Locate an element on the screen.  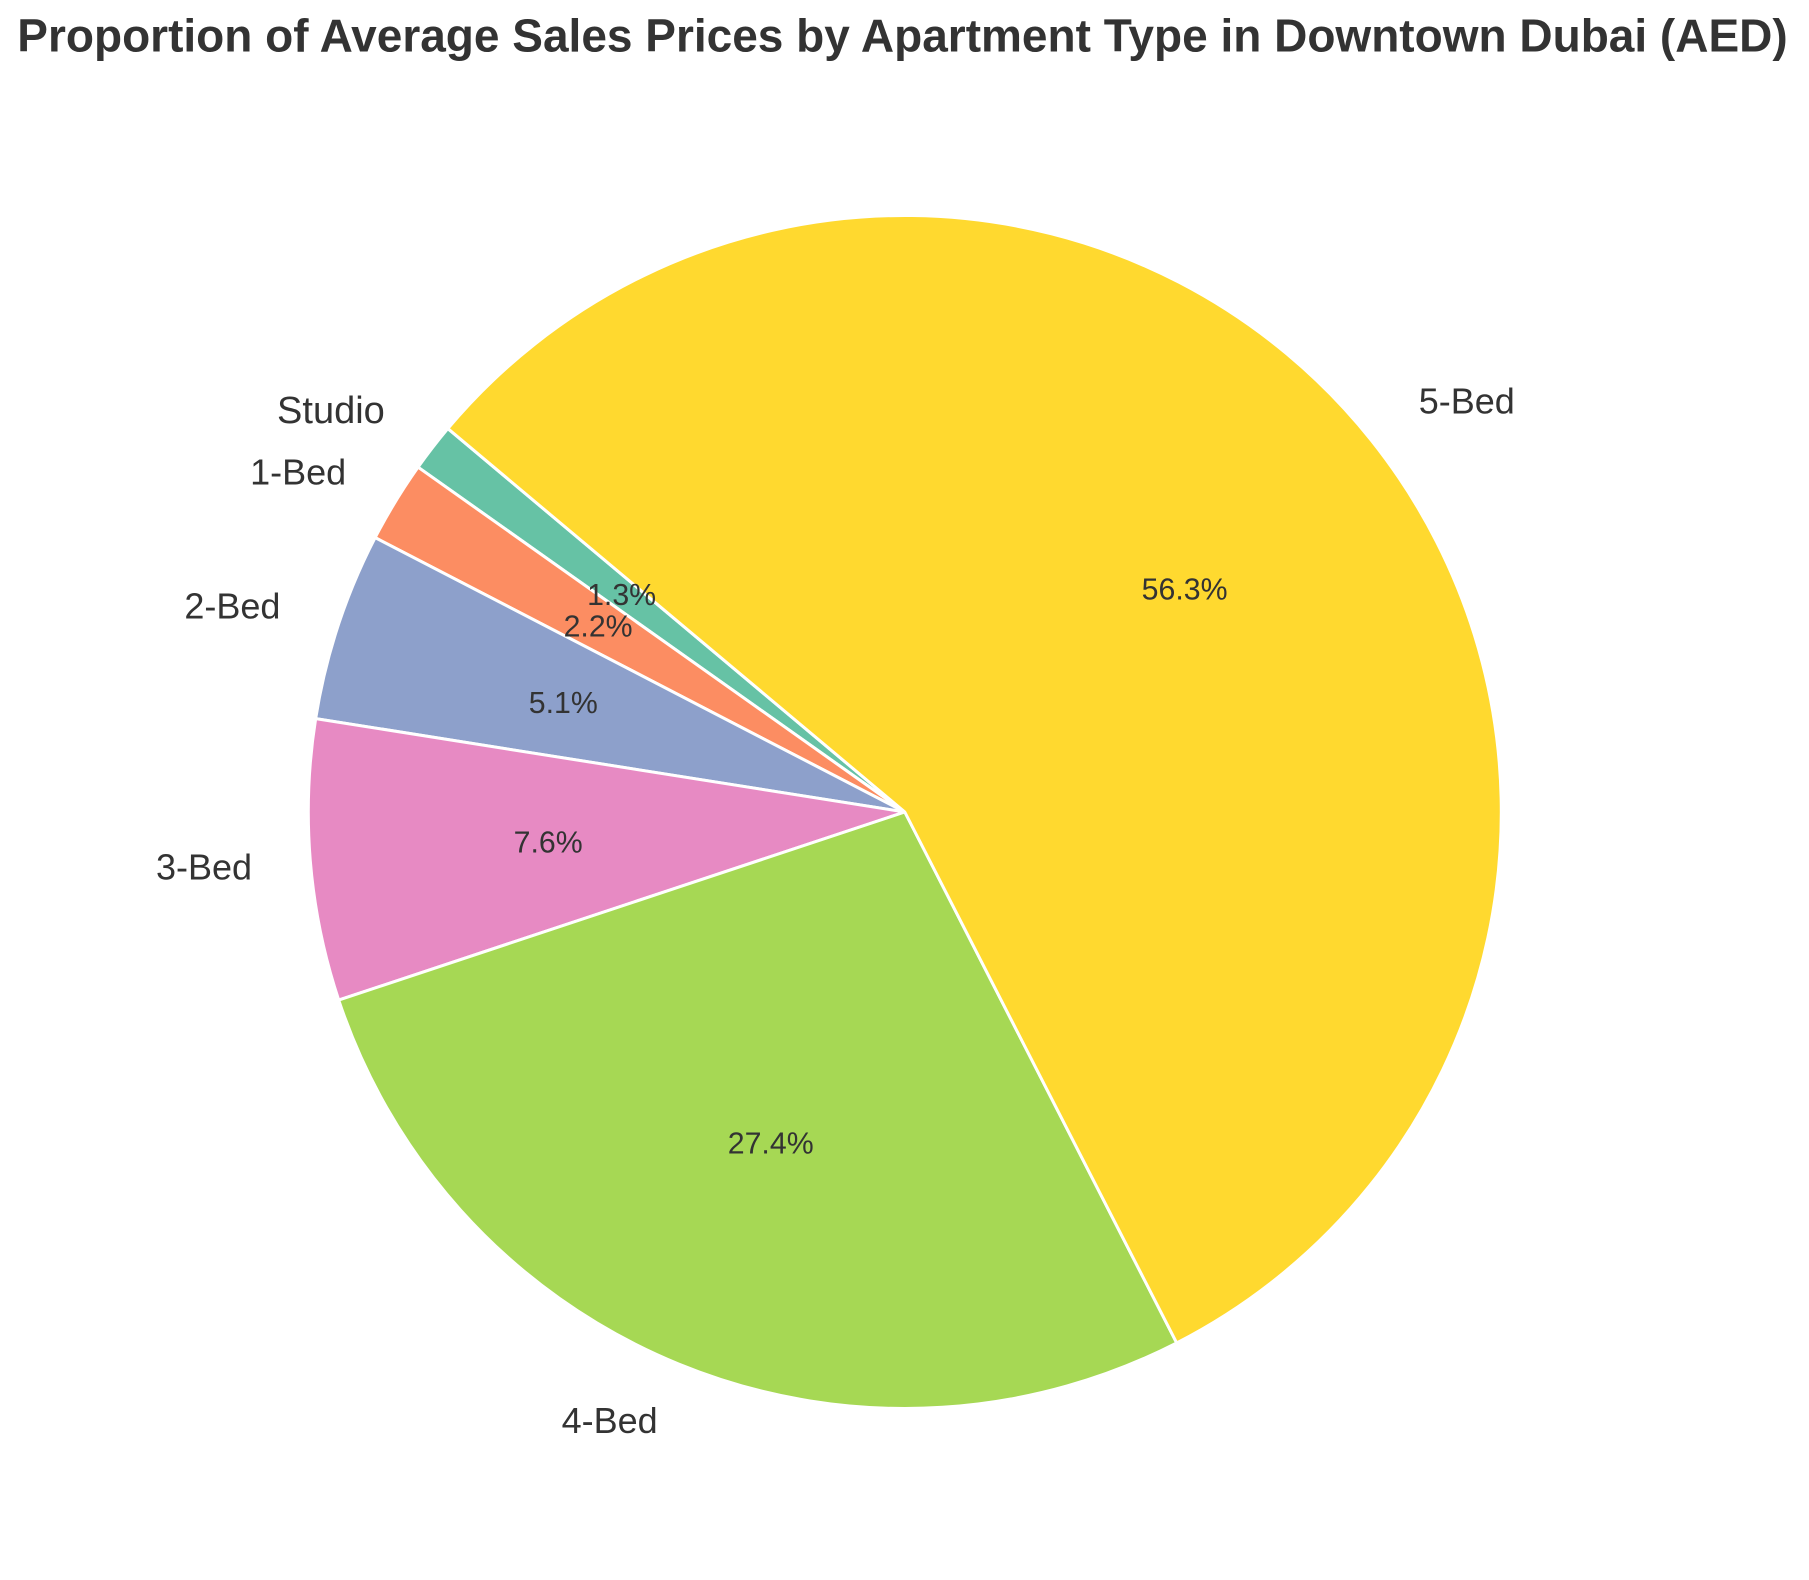
svg-text: 56.3% is located at coordinates (1185, 589).